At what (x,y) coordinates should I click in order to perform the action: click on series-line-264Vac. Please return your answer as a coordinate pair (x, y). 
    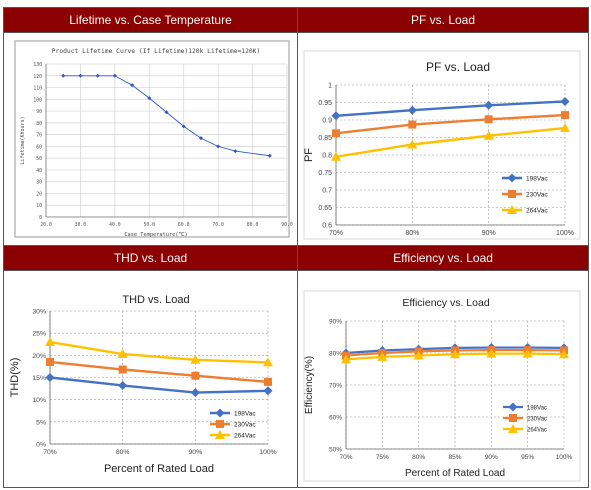
    Looking at the image, I should click on (450, 142).